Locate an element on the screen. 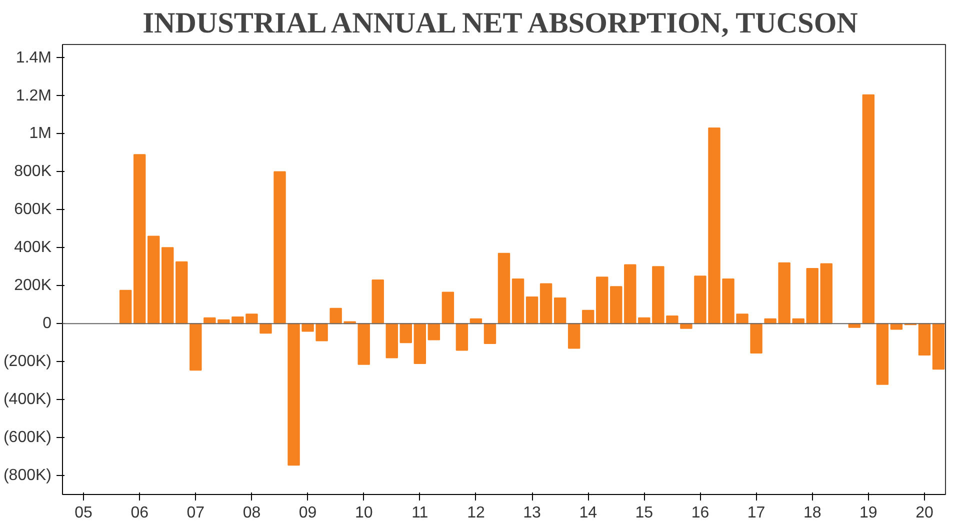  x-tick-label: 16 is located at coordinates (700, 513).